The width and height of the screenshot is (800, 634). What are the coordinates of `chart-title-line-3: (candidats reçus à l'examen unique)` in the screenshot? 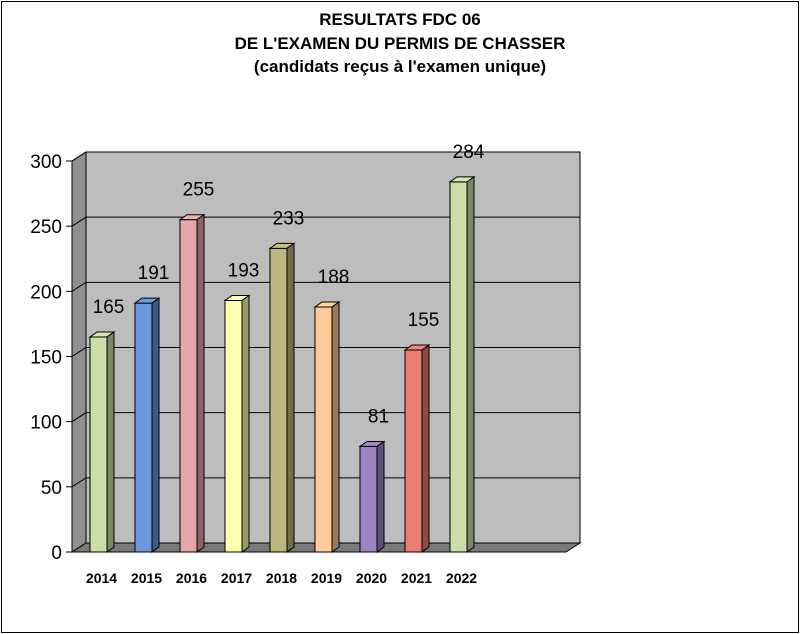 It's located at (400, 66).